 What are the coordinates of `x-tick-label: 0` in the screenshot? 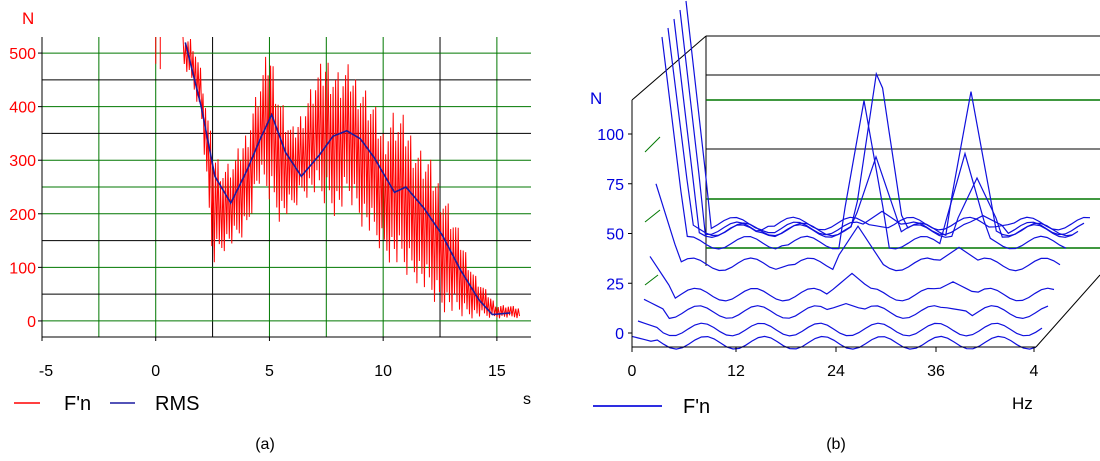 It's located at (155, 371).